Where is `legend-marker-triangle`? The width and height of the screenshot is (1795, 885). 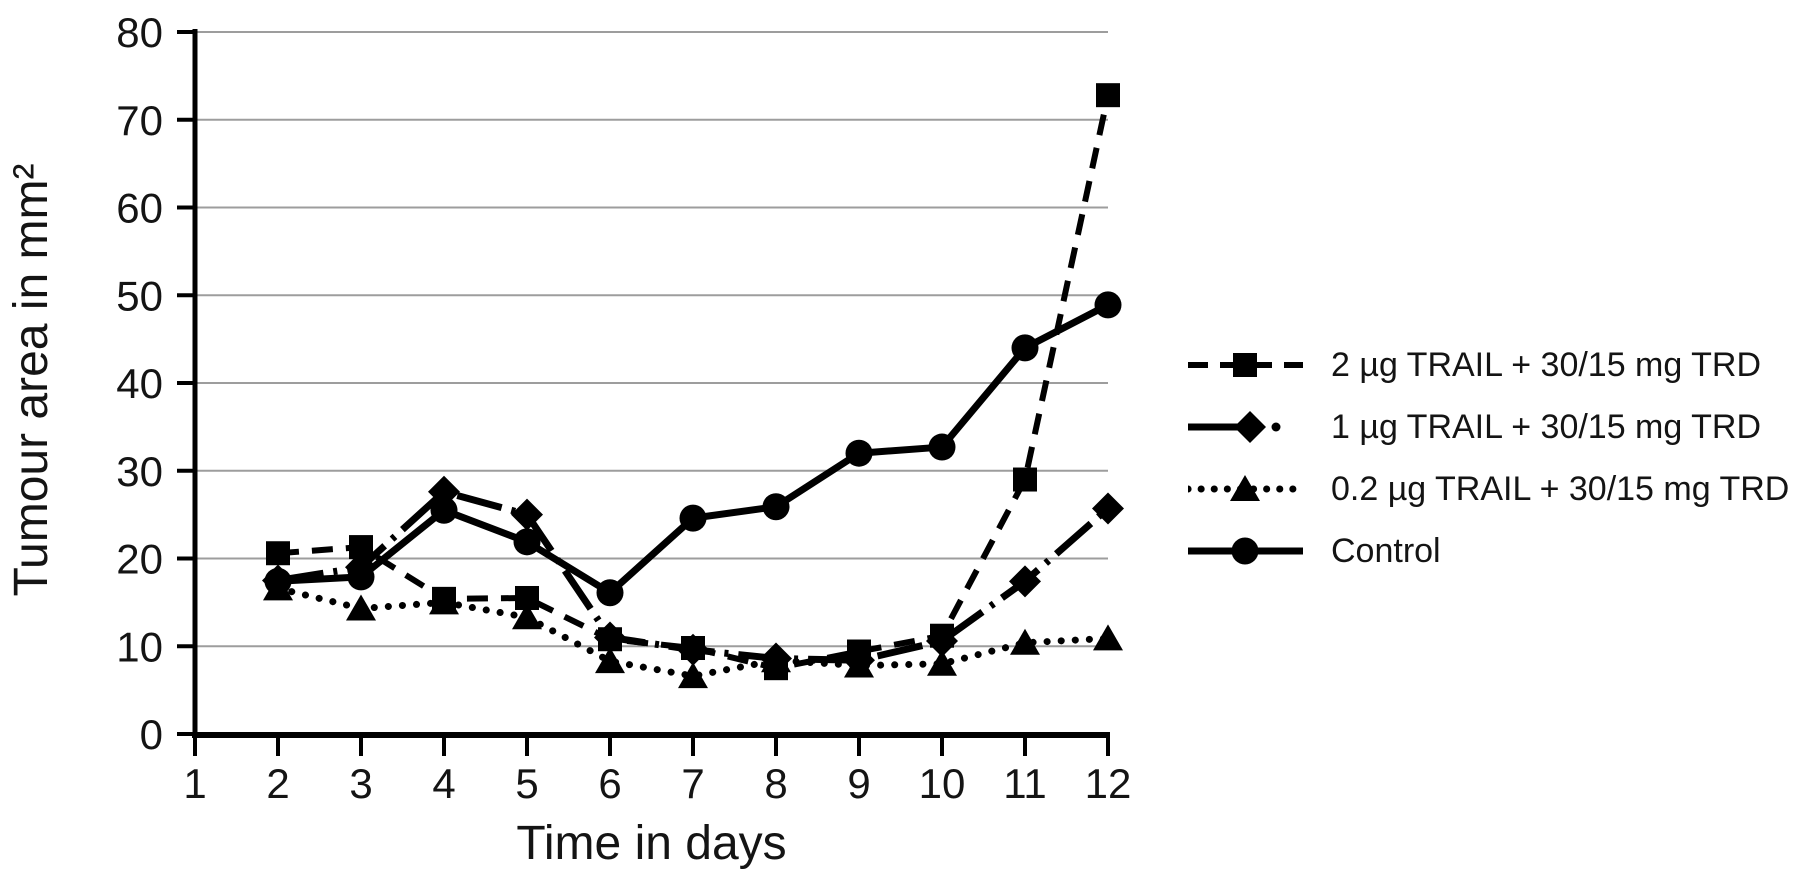 legend-marker-triangle is located at coordinates (1245, 488).